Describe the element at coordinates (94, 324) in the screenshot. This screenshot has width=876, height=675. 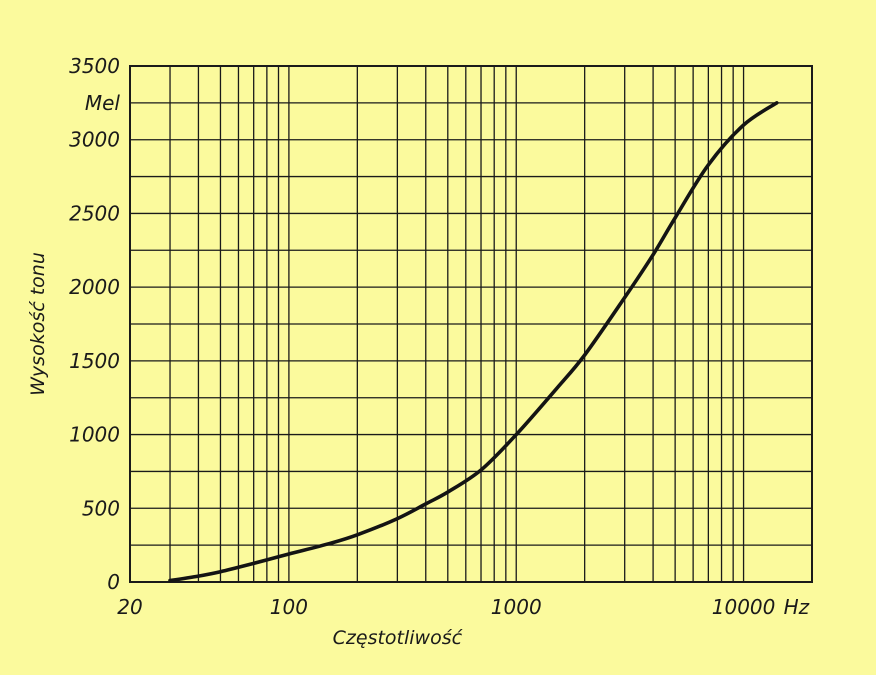
I see `y-tick-labels: 0 500 1000 1500 2000 2500 3000 3500` at that location.